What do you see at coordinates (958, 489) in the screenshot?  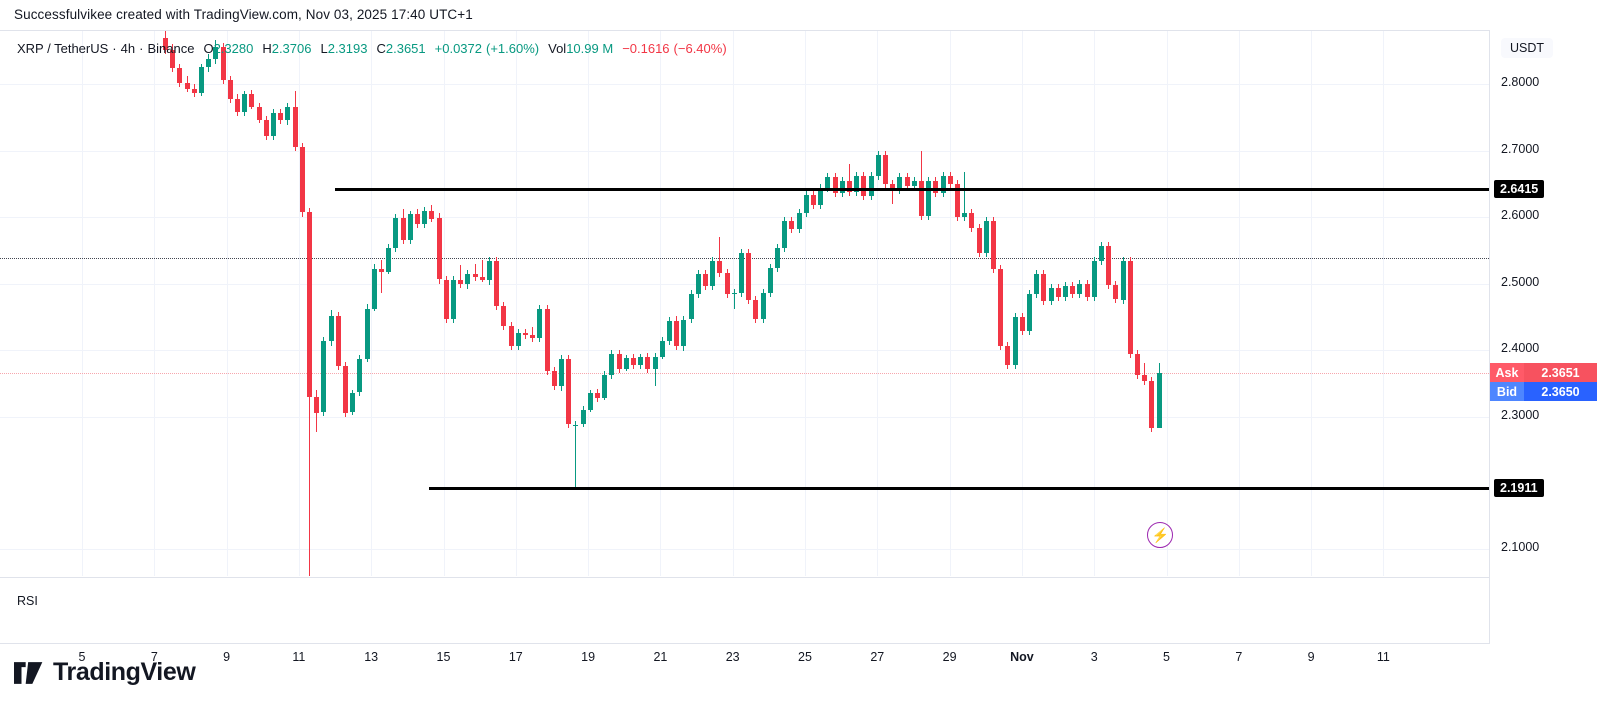 I see `horizontal-ray-2.1911` at bounding box center [958, 489].